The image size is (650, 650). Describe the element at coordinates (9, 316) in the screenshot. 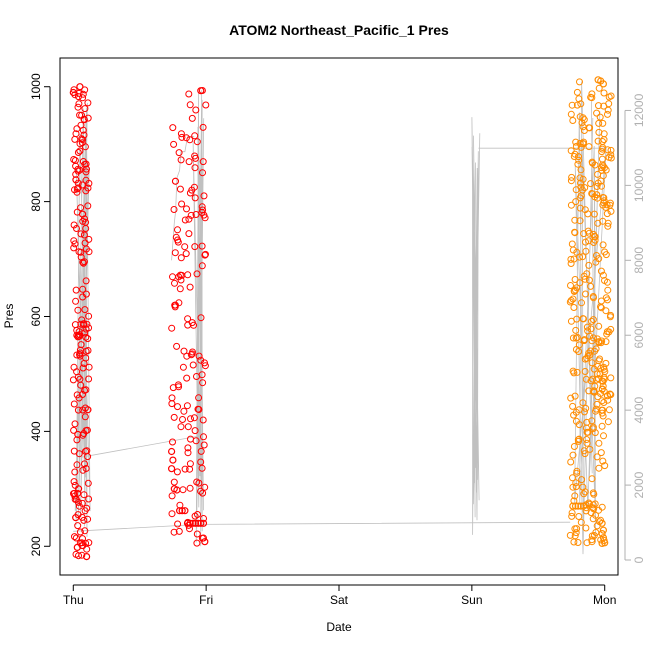

I see `y-axis-label: Pres` at that location.